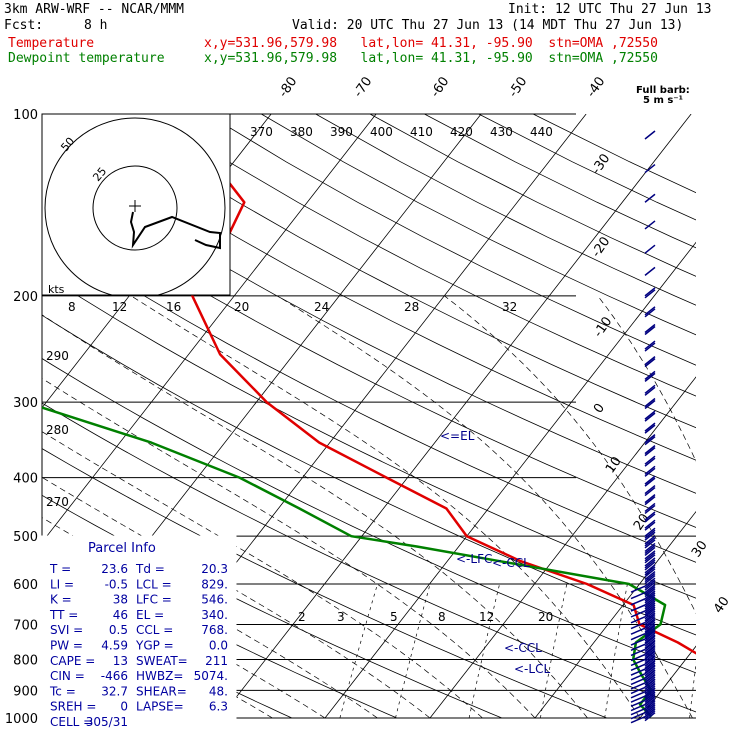  Describe the element at coordinates (214, 569) in the screenshot. I see `parcel-info-value: 20.3` at that location.